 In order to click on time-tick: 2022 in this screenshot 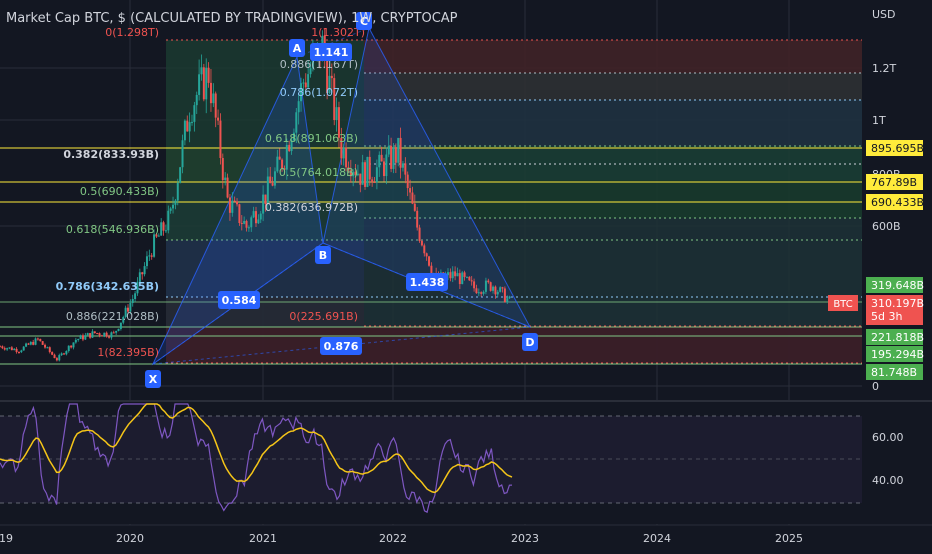, I will do `click(393, 538)`.